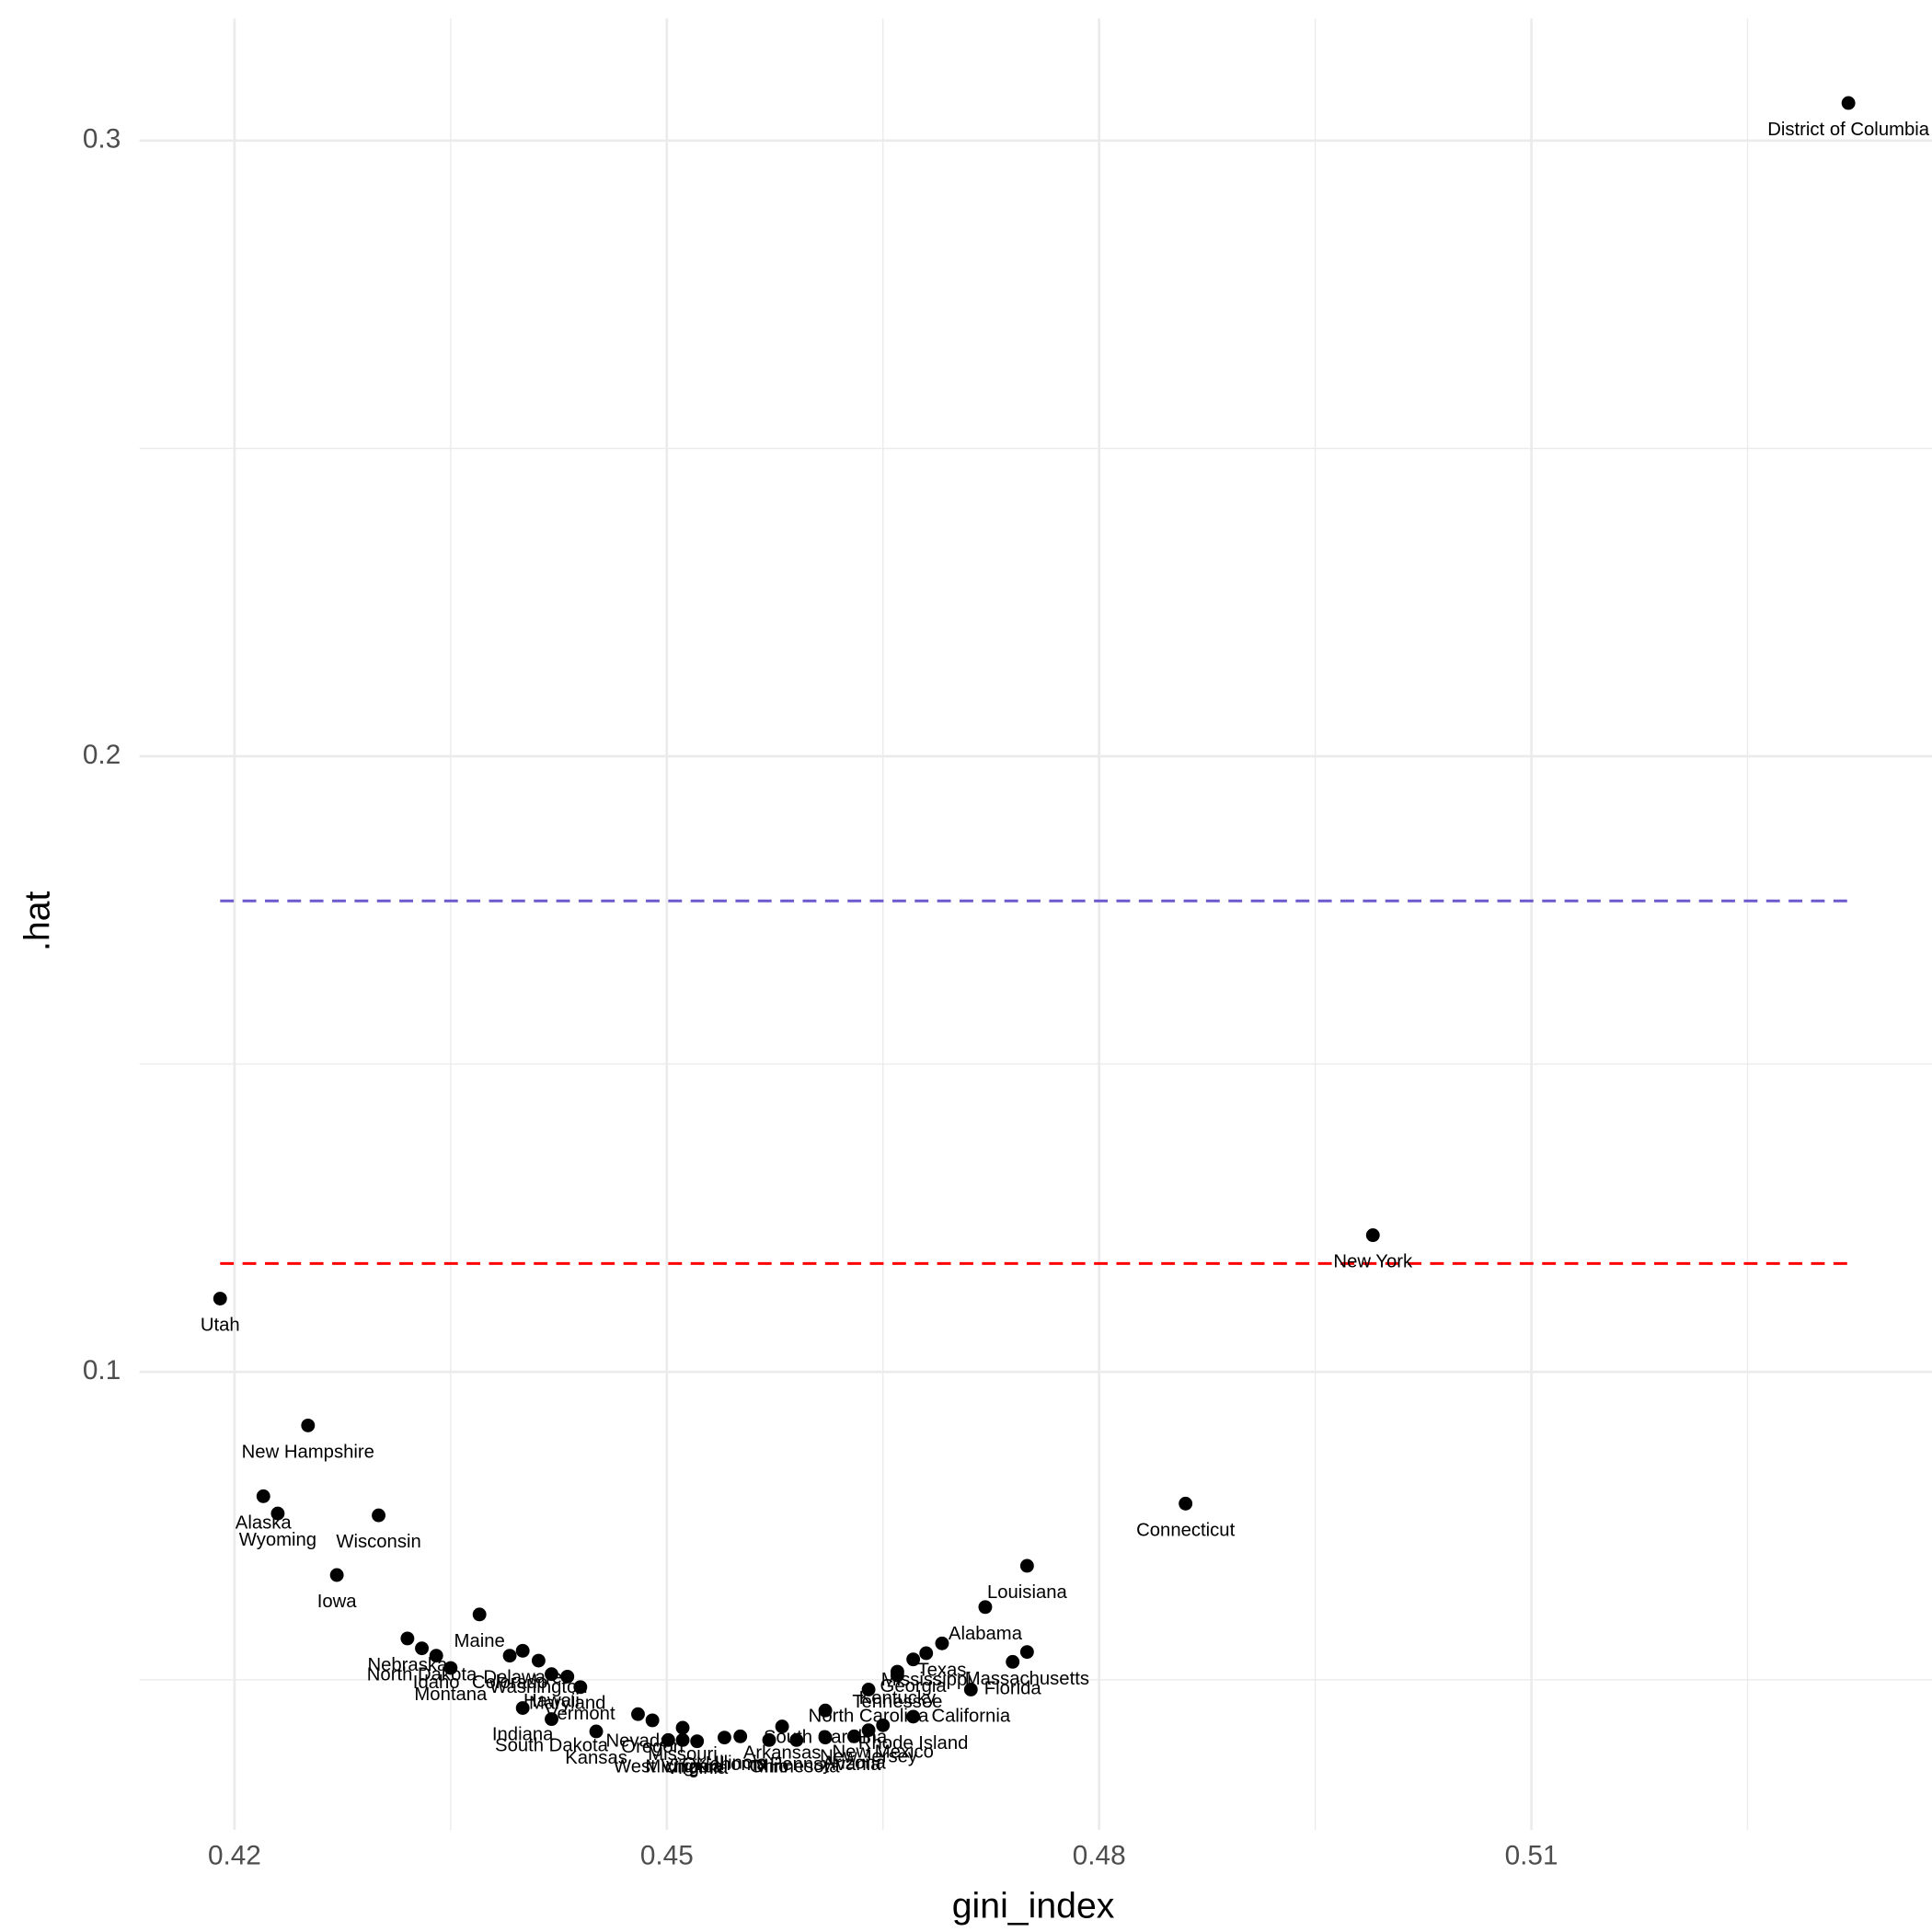  What do you see at coordinates (769, 1766) in the screenshot?
I see `point-label: Ohio` at bounding box center [769, 1766].